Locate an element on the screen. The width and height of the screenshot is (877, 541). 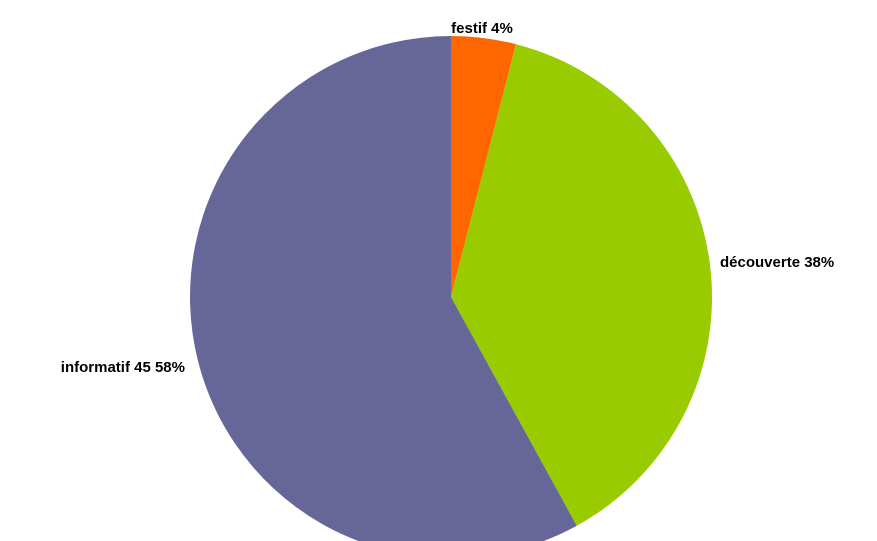
pie-label-decouverte: découverte 38% is located at coordinates (777, 262).